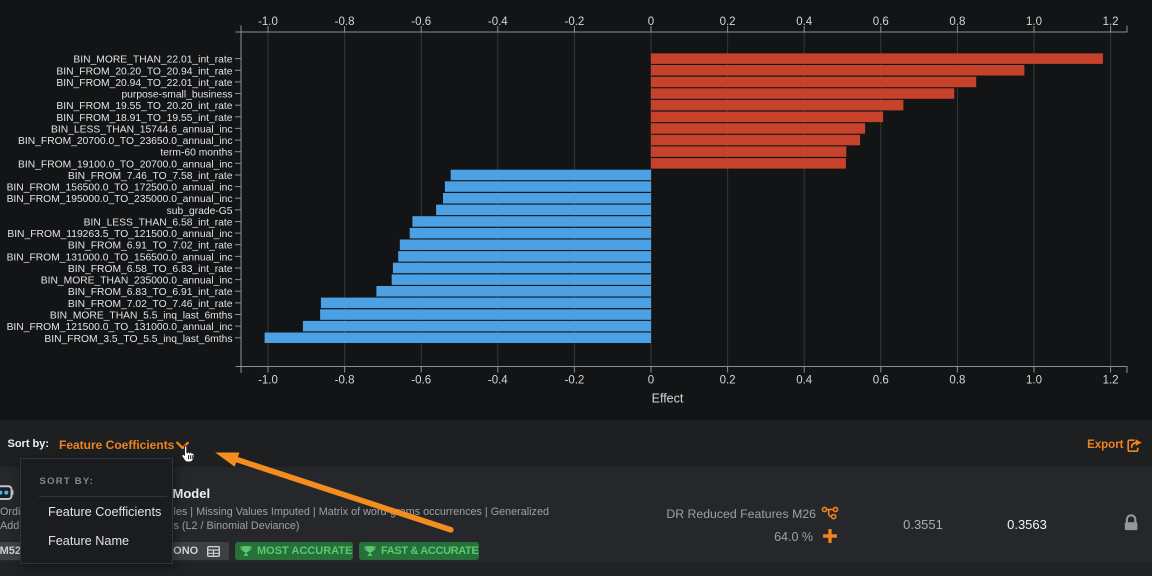  What do you see at coordinates (150, 292) in the screenshot?
I see `svg-text: BIN_FROM_6.83_TO_6.91_int_rate` at bounding box center [150, 292].